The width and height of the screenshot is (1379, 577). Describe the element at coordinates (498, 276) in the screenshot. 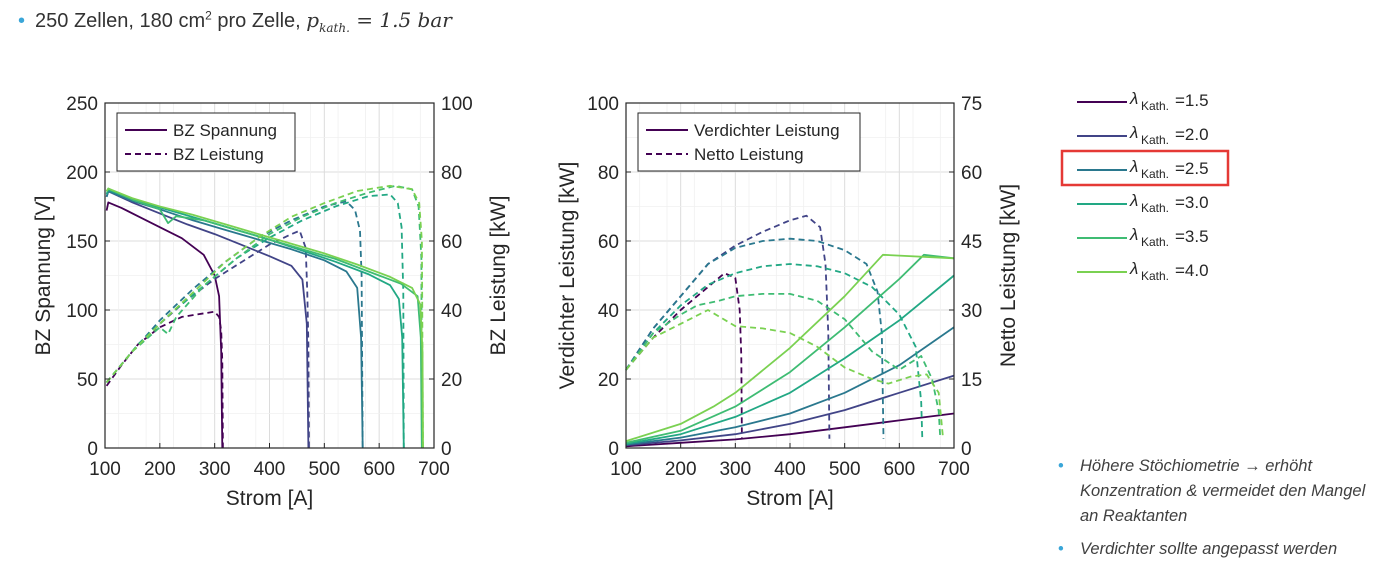

I see `y-right-axis-label: BZ Leistung [kW]` at that location.